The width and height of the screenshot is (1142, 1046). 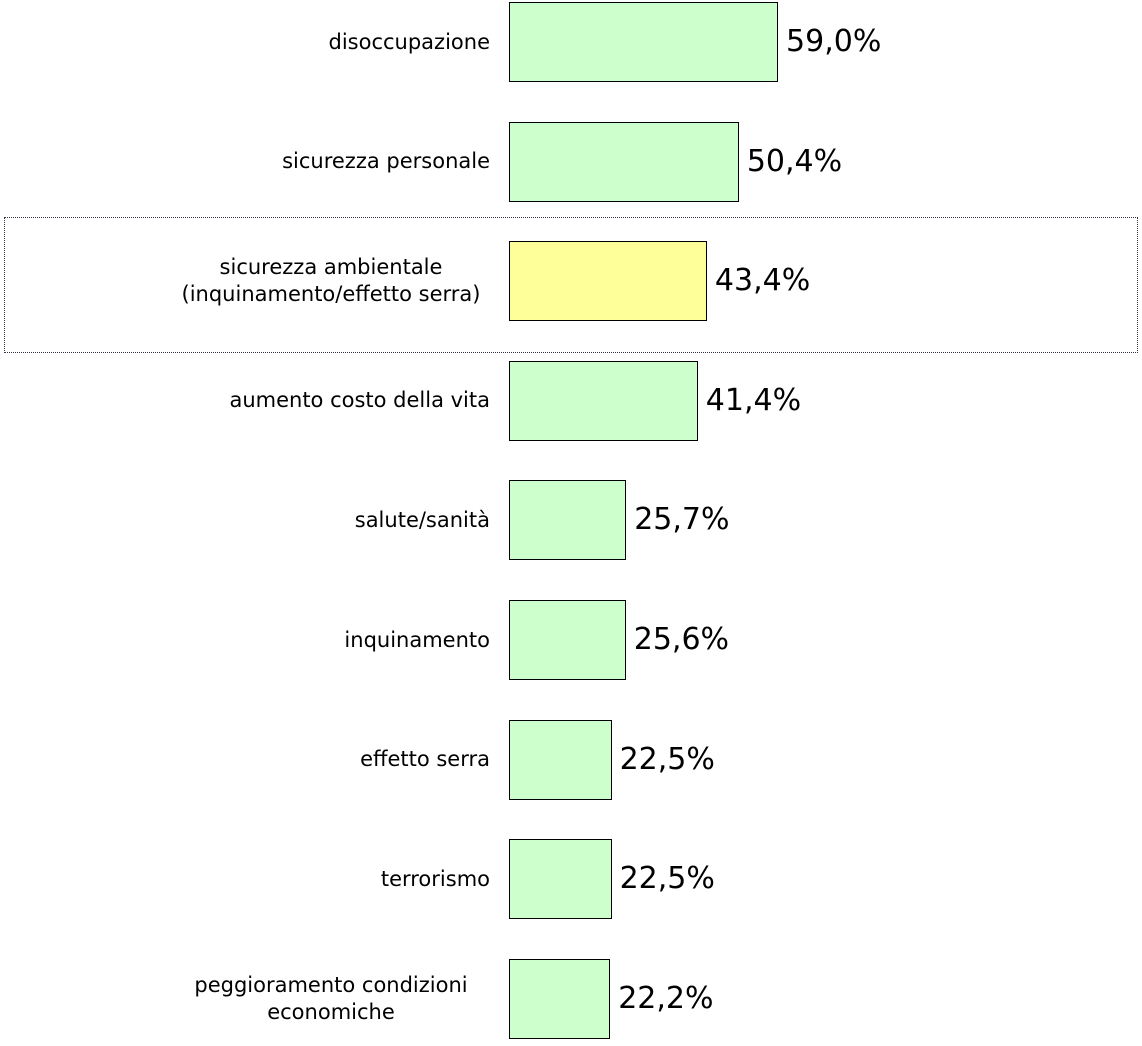 What do you see at coordinates (834, 41) in the screenshot?
I see `value-label: 59,0%` at bounding box center [834, 41].